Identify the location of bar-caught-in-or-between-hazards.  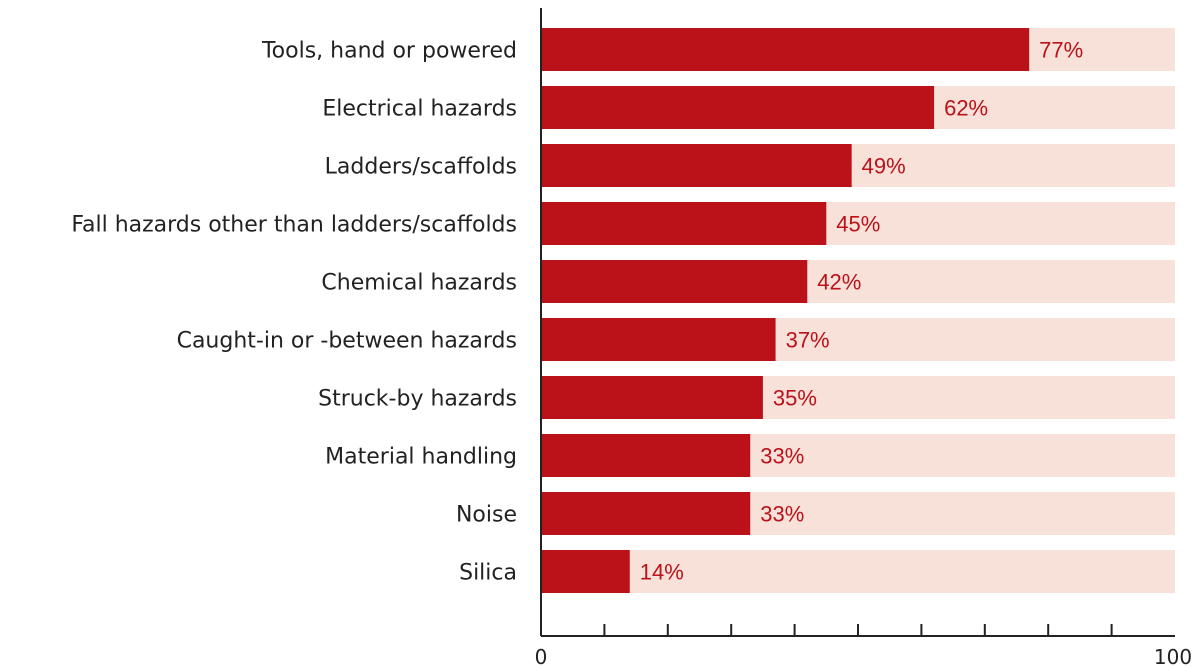
(658, 339).